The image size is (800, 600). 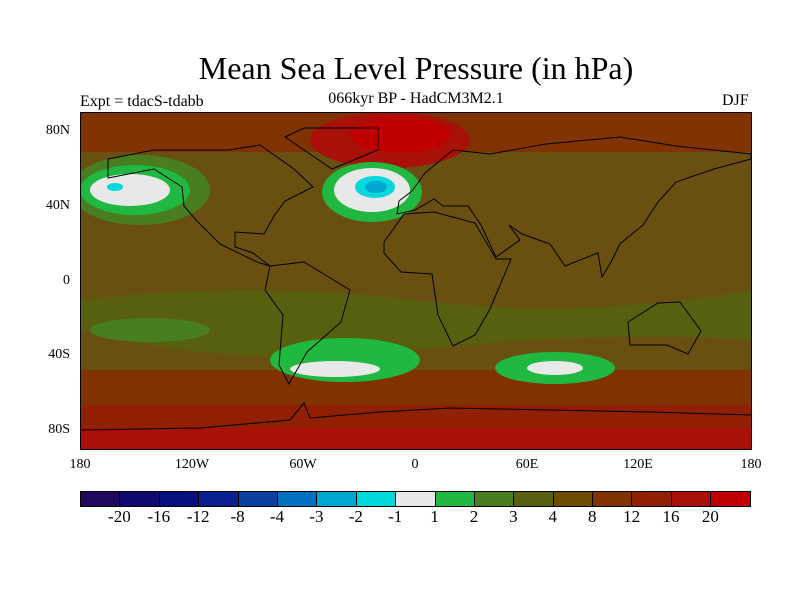 I want to click on colorbar-label: 16, so click(x=671, y=516).